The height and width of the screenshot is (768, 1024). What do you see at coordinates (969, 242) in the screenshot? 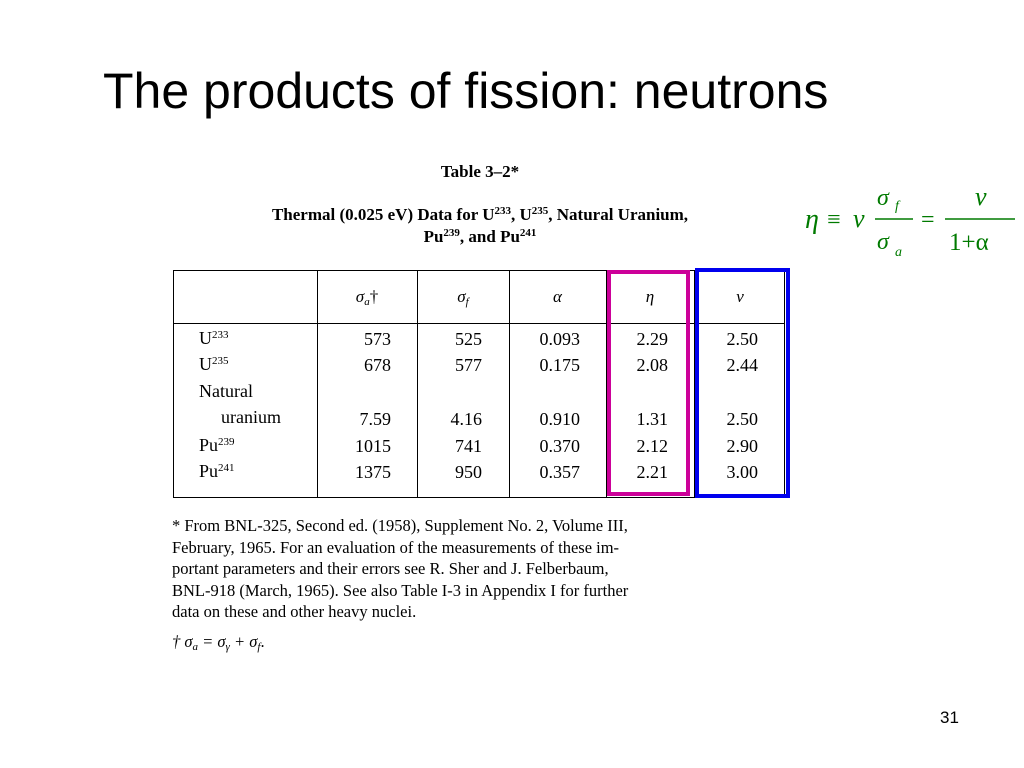
I see `svg-text: 1+α` at bounding box center [969, 242].